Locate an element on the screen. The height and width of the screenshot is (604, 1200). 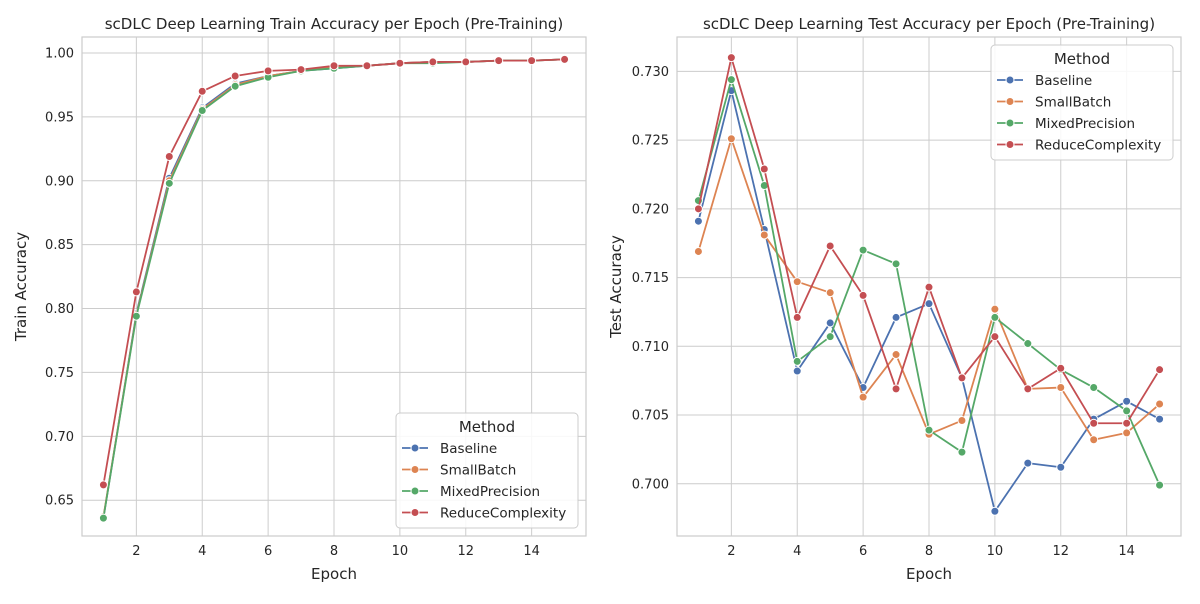
y-tick-label: 0.80 is located at coordinates (59, 309).